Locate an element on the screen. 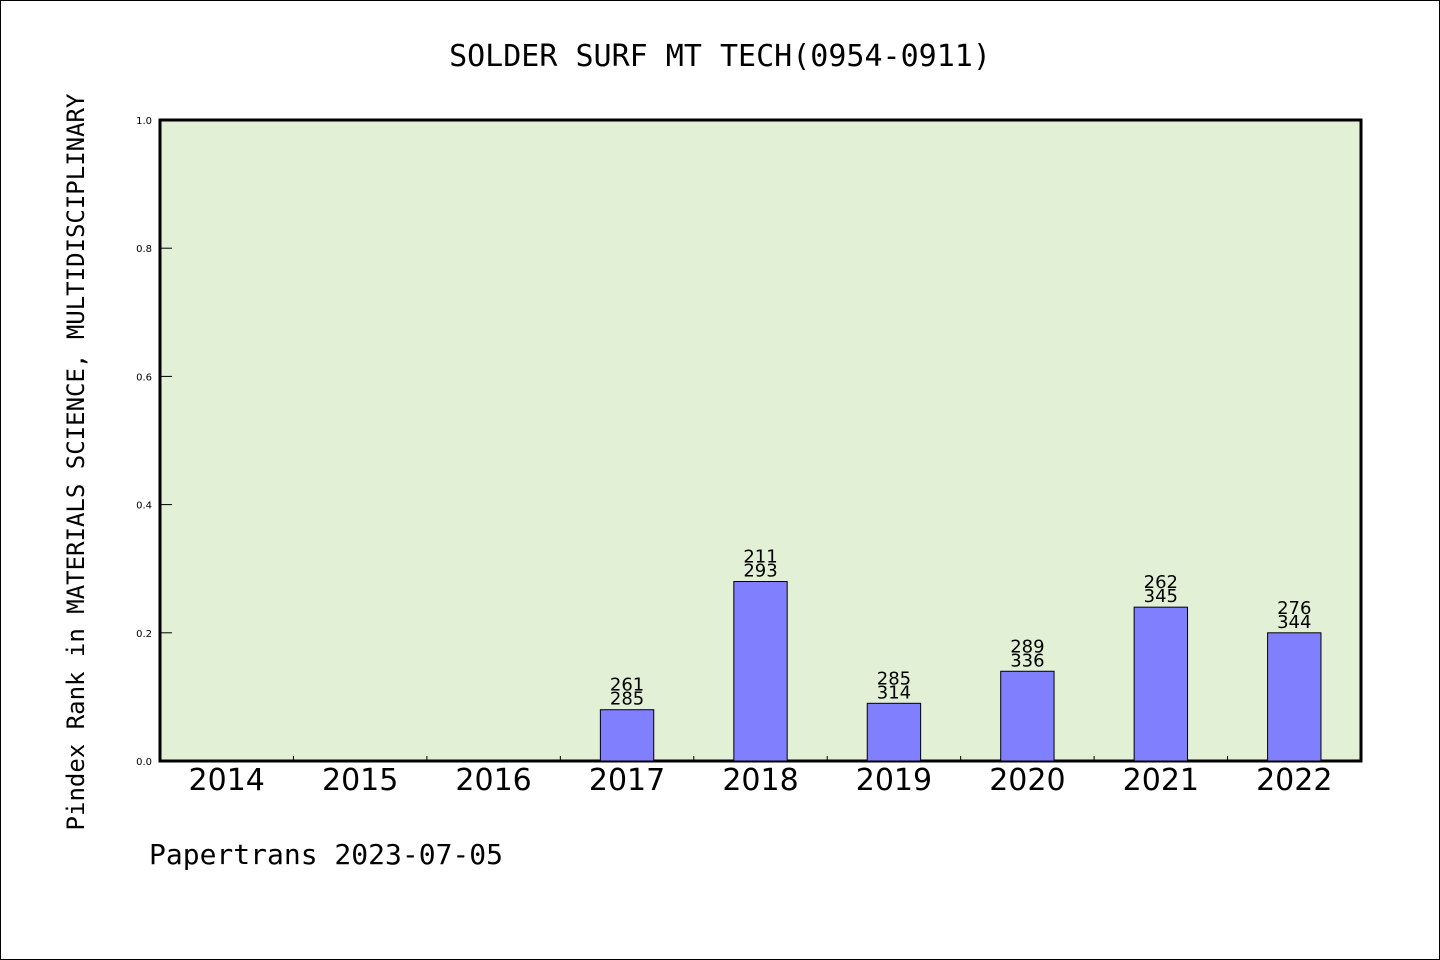  bar-rank-label: 285 is located at coordinates (894, 678).